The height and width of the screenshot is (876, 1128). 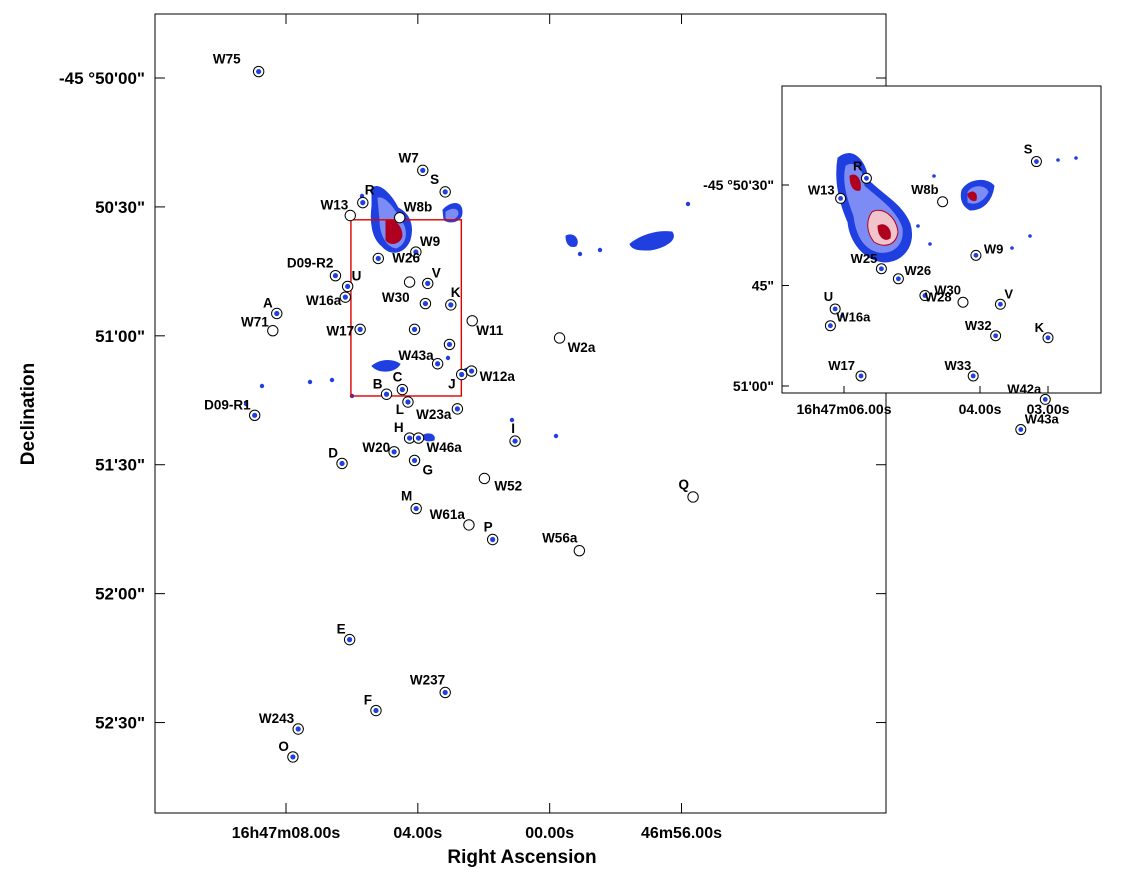 What do you see at coordinates (549, 833) in the screenshot?
I see `x-tick-label: 00.00s` at bounding box center [549, 833].